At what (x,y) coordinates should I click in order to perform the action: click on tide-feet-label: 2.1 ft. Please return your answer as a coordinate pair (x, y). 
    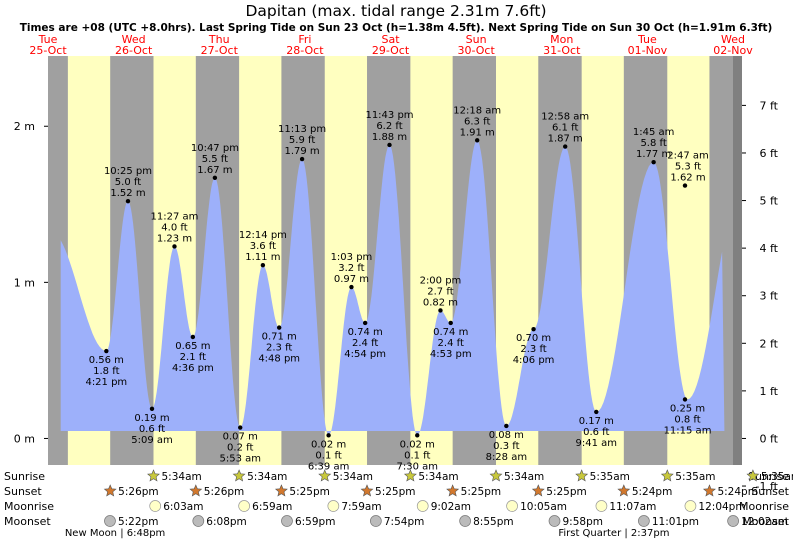
    Looking at the image, I should click on (193, 357).